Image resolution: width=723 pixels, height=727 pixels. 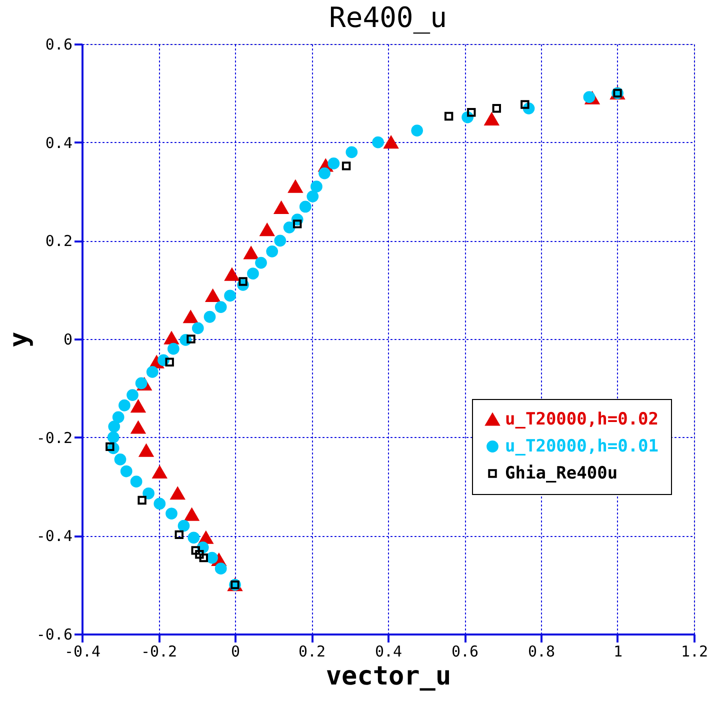 What do you see at coordinates (388, 651) in the screenshot?
I see `x-tick-label: 0.4` at bounding box center [388, 651].